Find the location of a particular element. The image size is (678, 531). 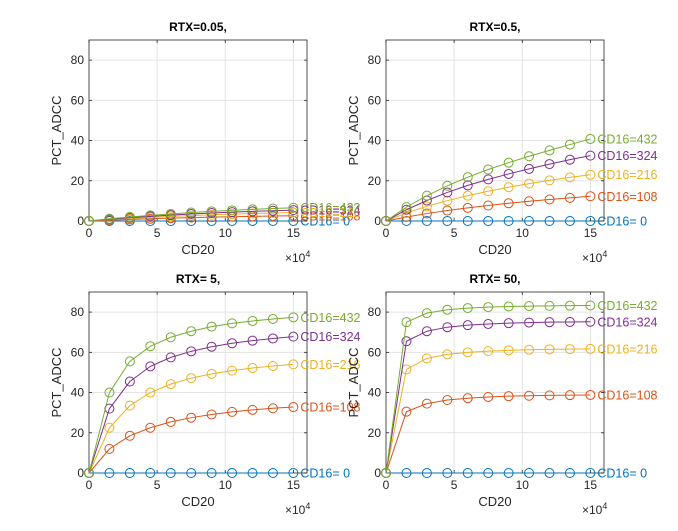

series-label: CD16=108 is located at coordinates (330, 408).